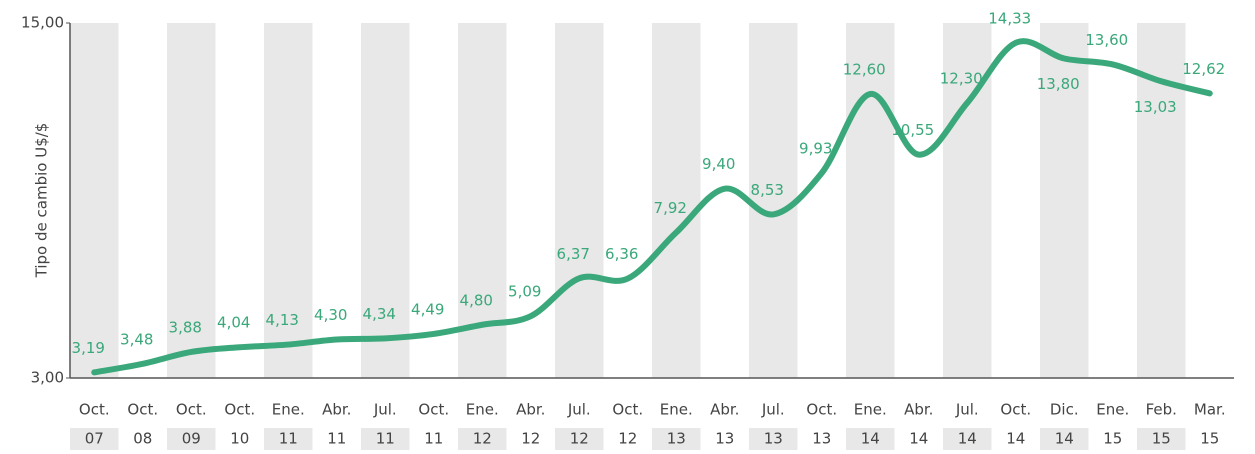 The width and height of the screenshot is (1255, 454). I want to click on x-tick-label: 09, so click(191, 439).